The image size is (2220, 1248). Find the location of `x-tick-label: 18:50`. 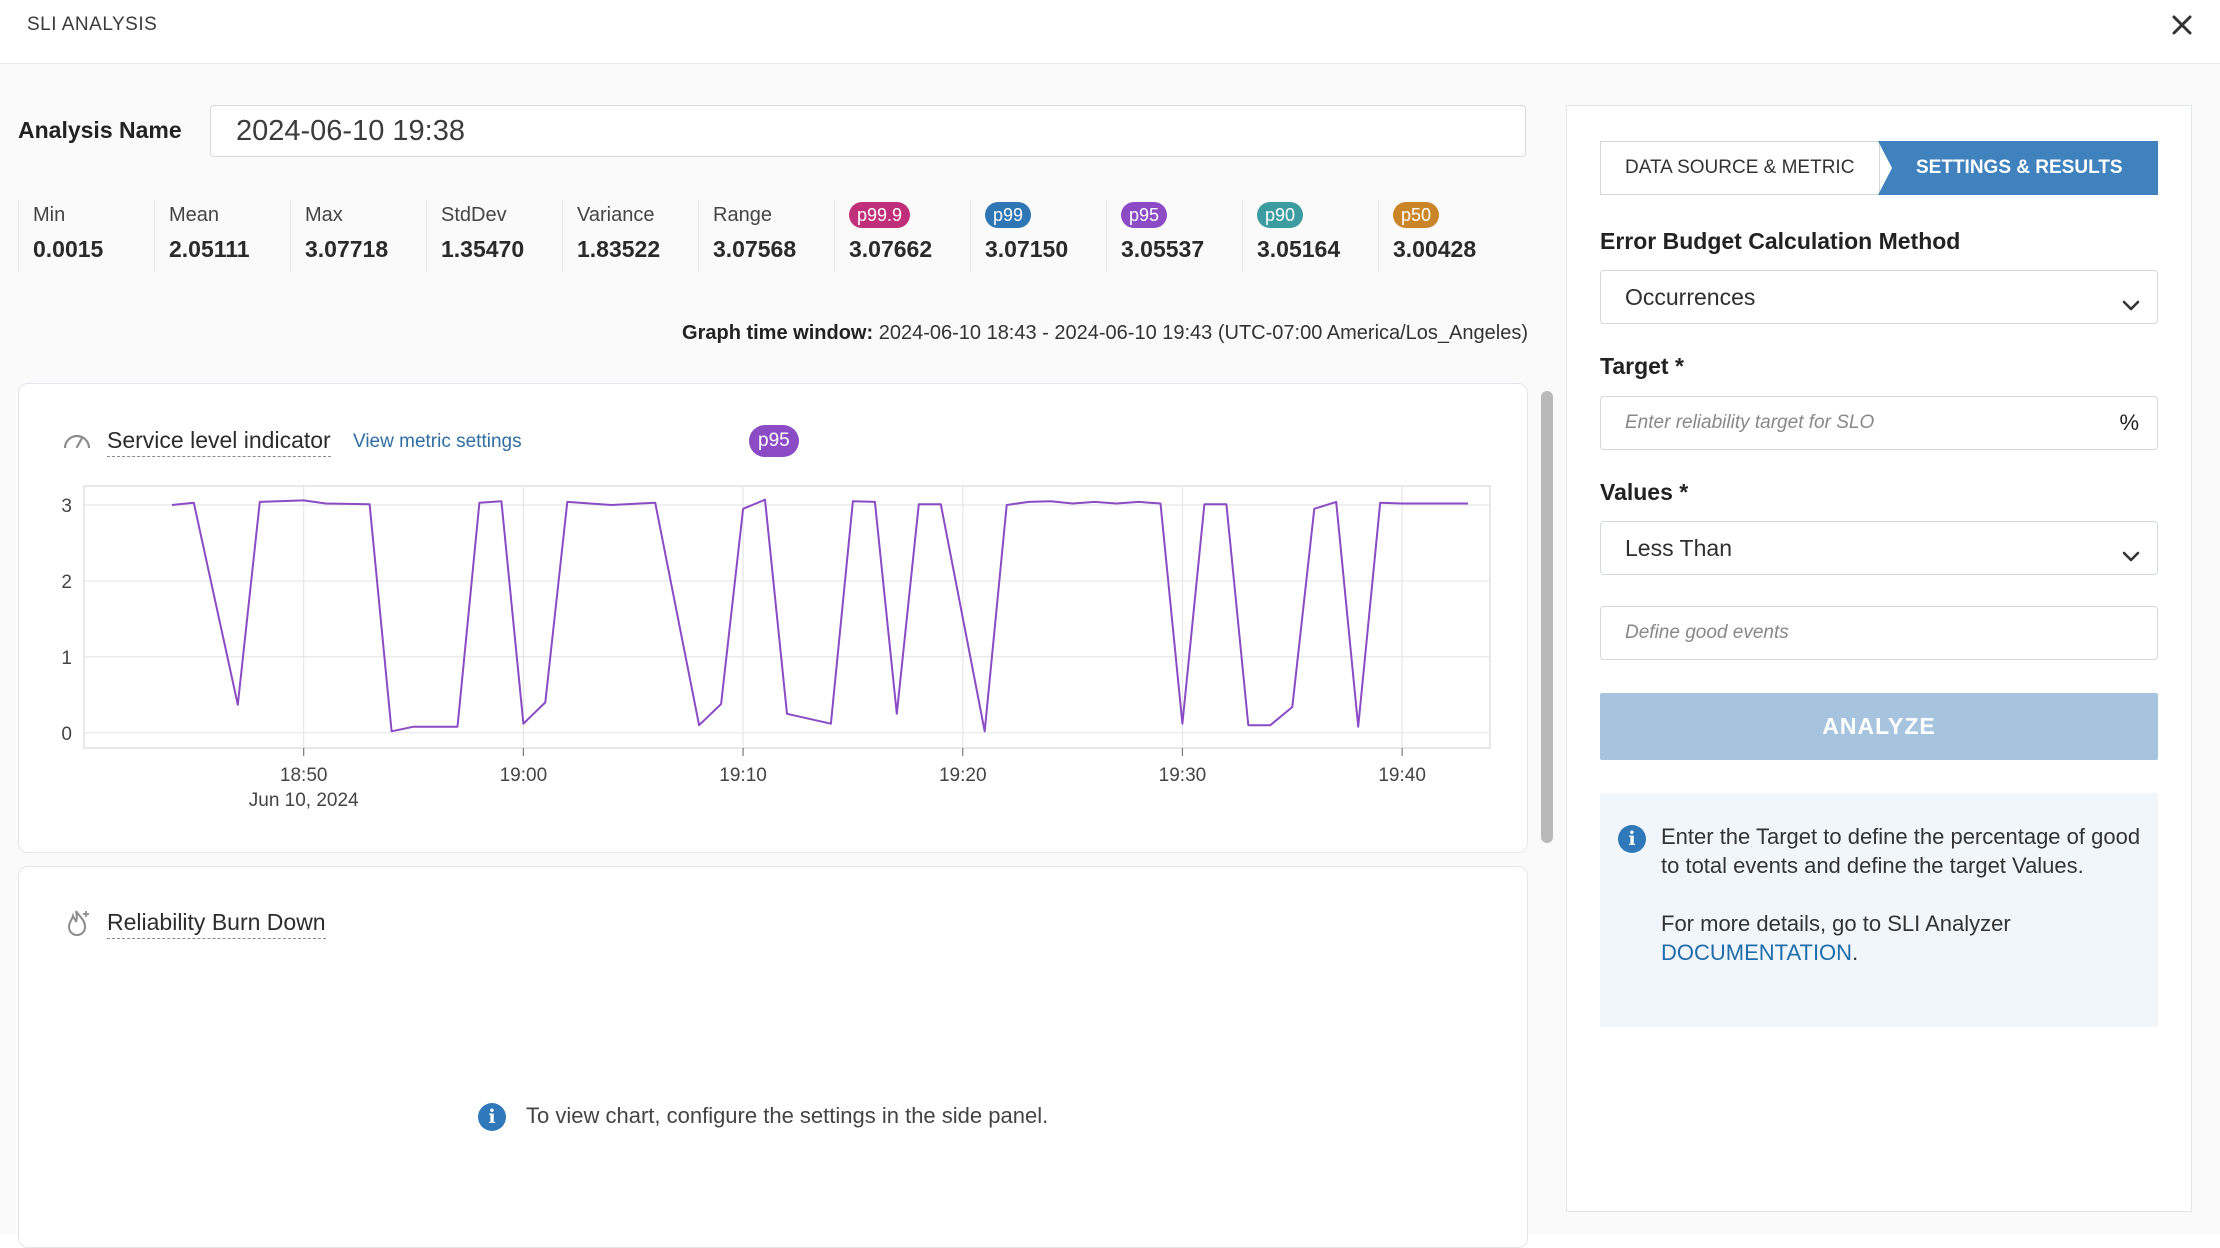

x-tick-label: 18:50 is located at coordinates (304, 775).